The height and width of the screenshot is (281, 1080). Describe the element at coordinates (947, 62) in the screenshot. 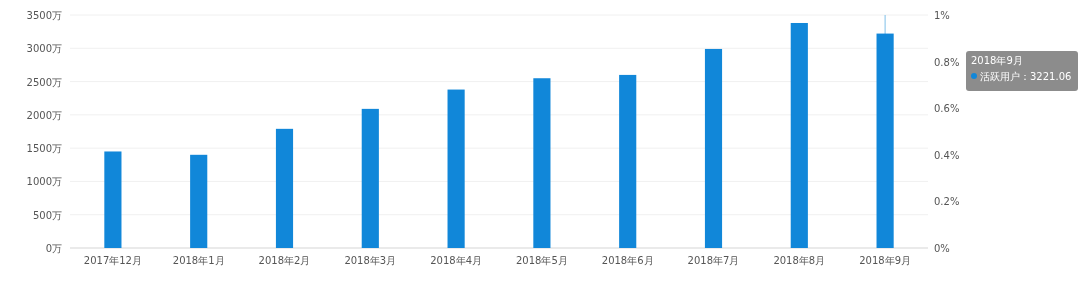

I see `y2-tick-label: 0.8%` at that location.